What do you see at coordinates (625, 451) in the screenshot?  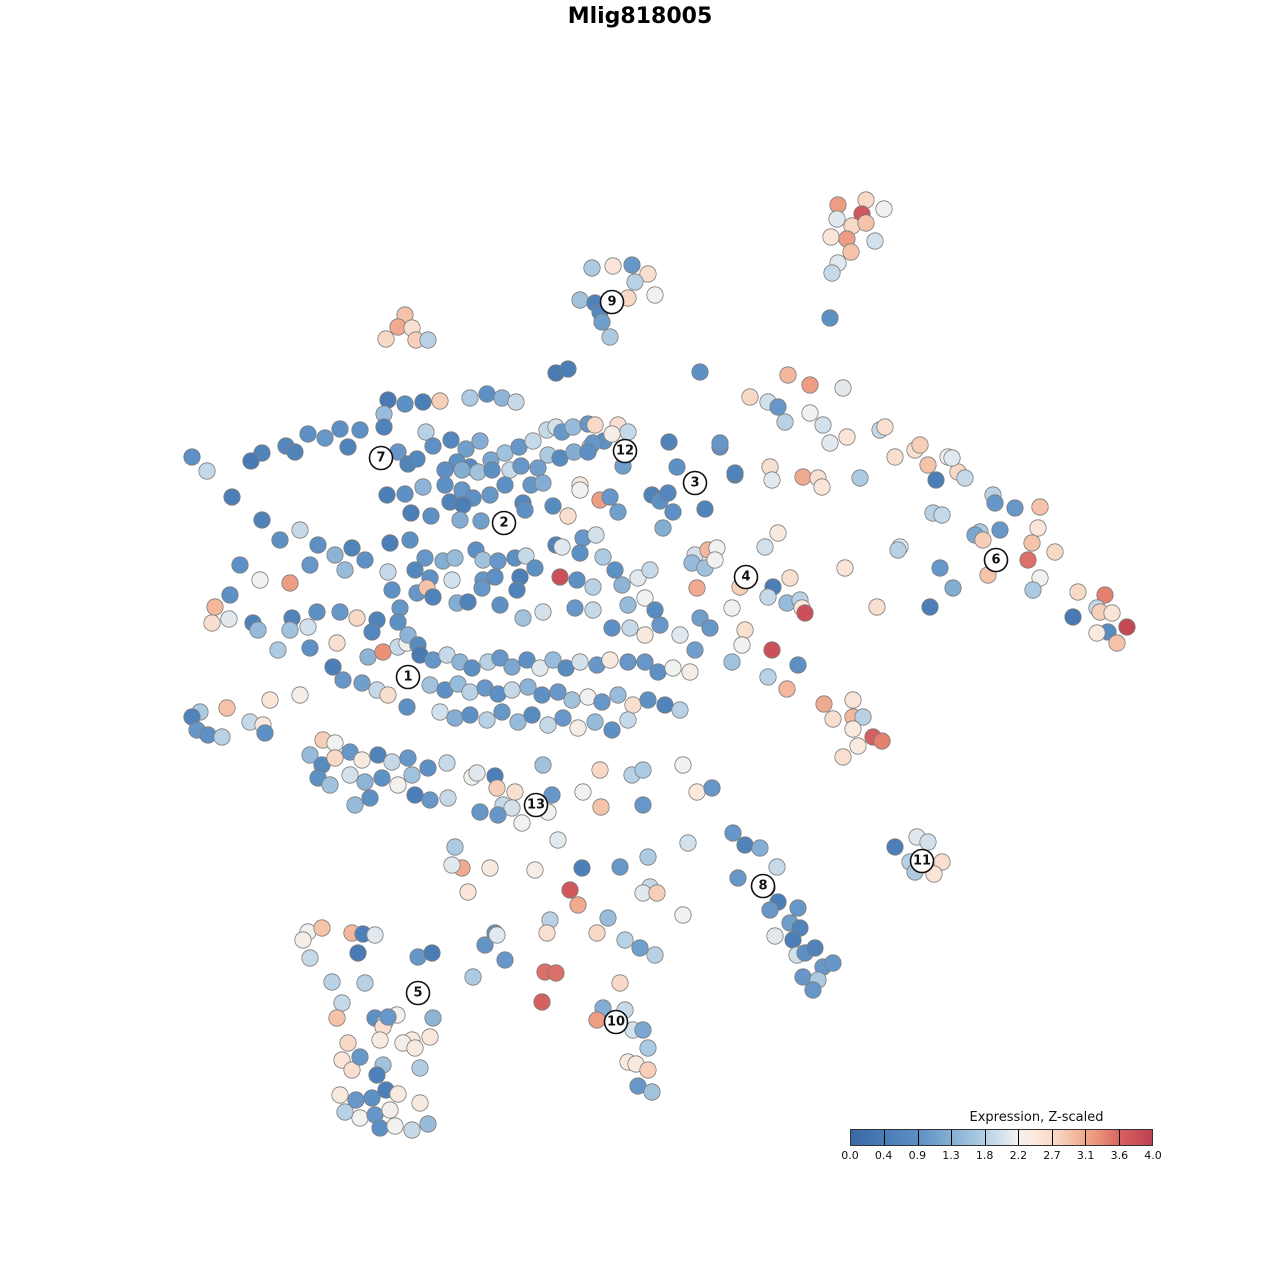 I see `cluster-label-12: 12` at bounding box center [625, 451].